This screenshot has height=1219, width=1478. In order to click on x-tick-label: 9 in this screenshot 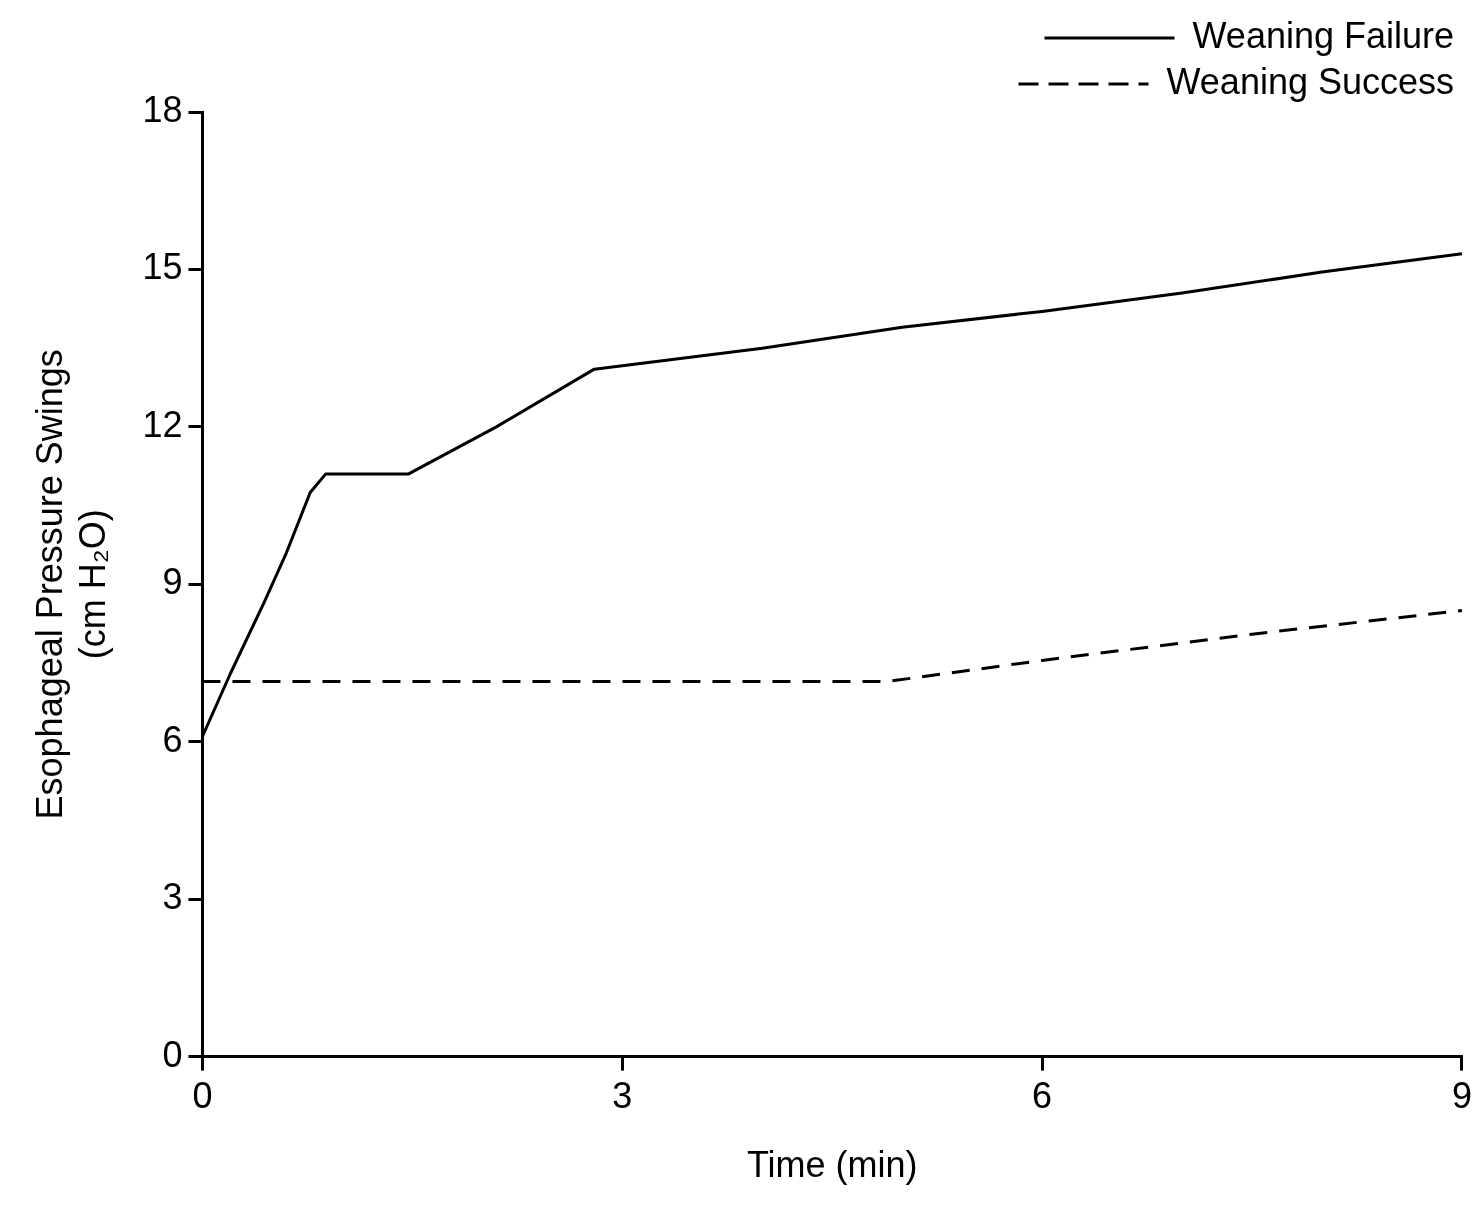, I will do `click(1461, 1096)`.